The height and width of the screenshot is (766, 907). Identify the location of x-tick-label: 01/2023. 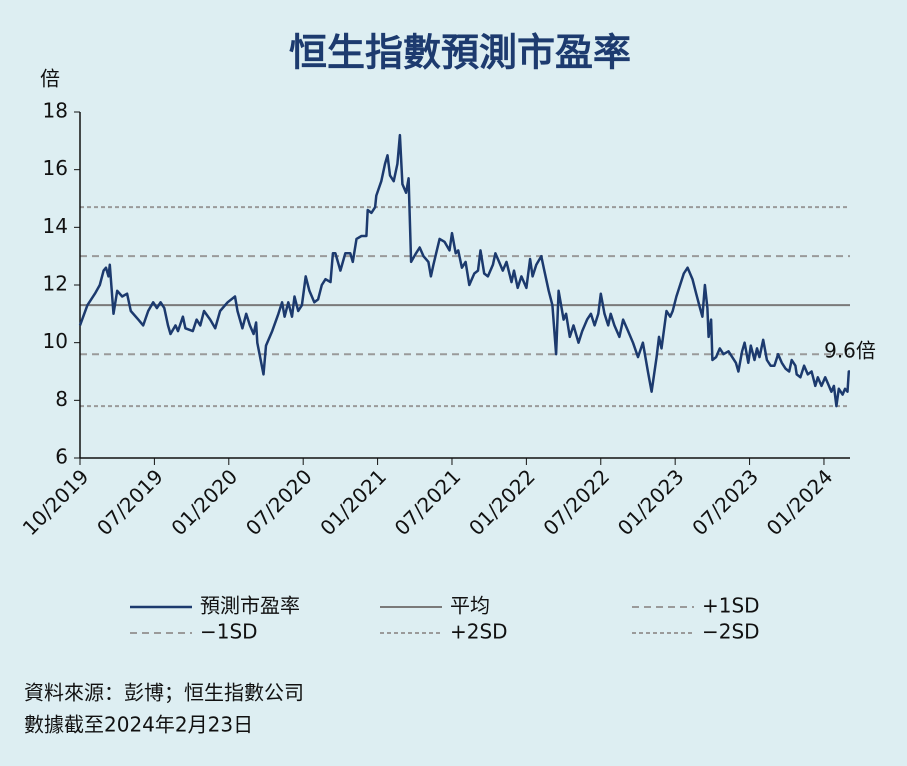
(651, 502).